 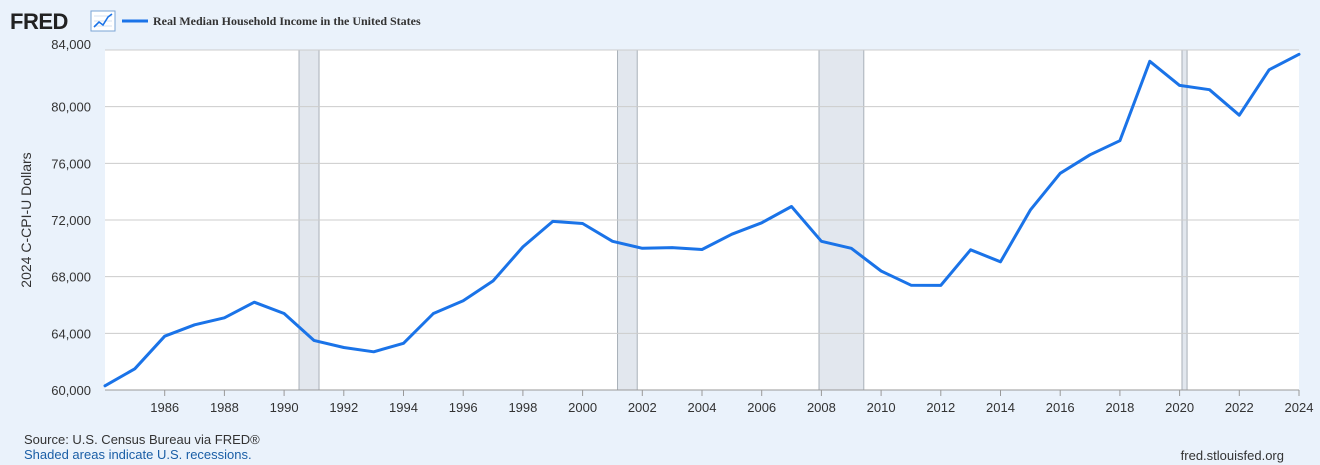 What do you see at coordinates (791, 206) in the screenshot?
I see `data-point-2007` at bounding box center [791, 206].